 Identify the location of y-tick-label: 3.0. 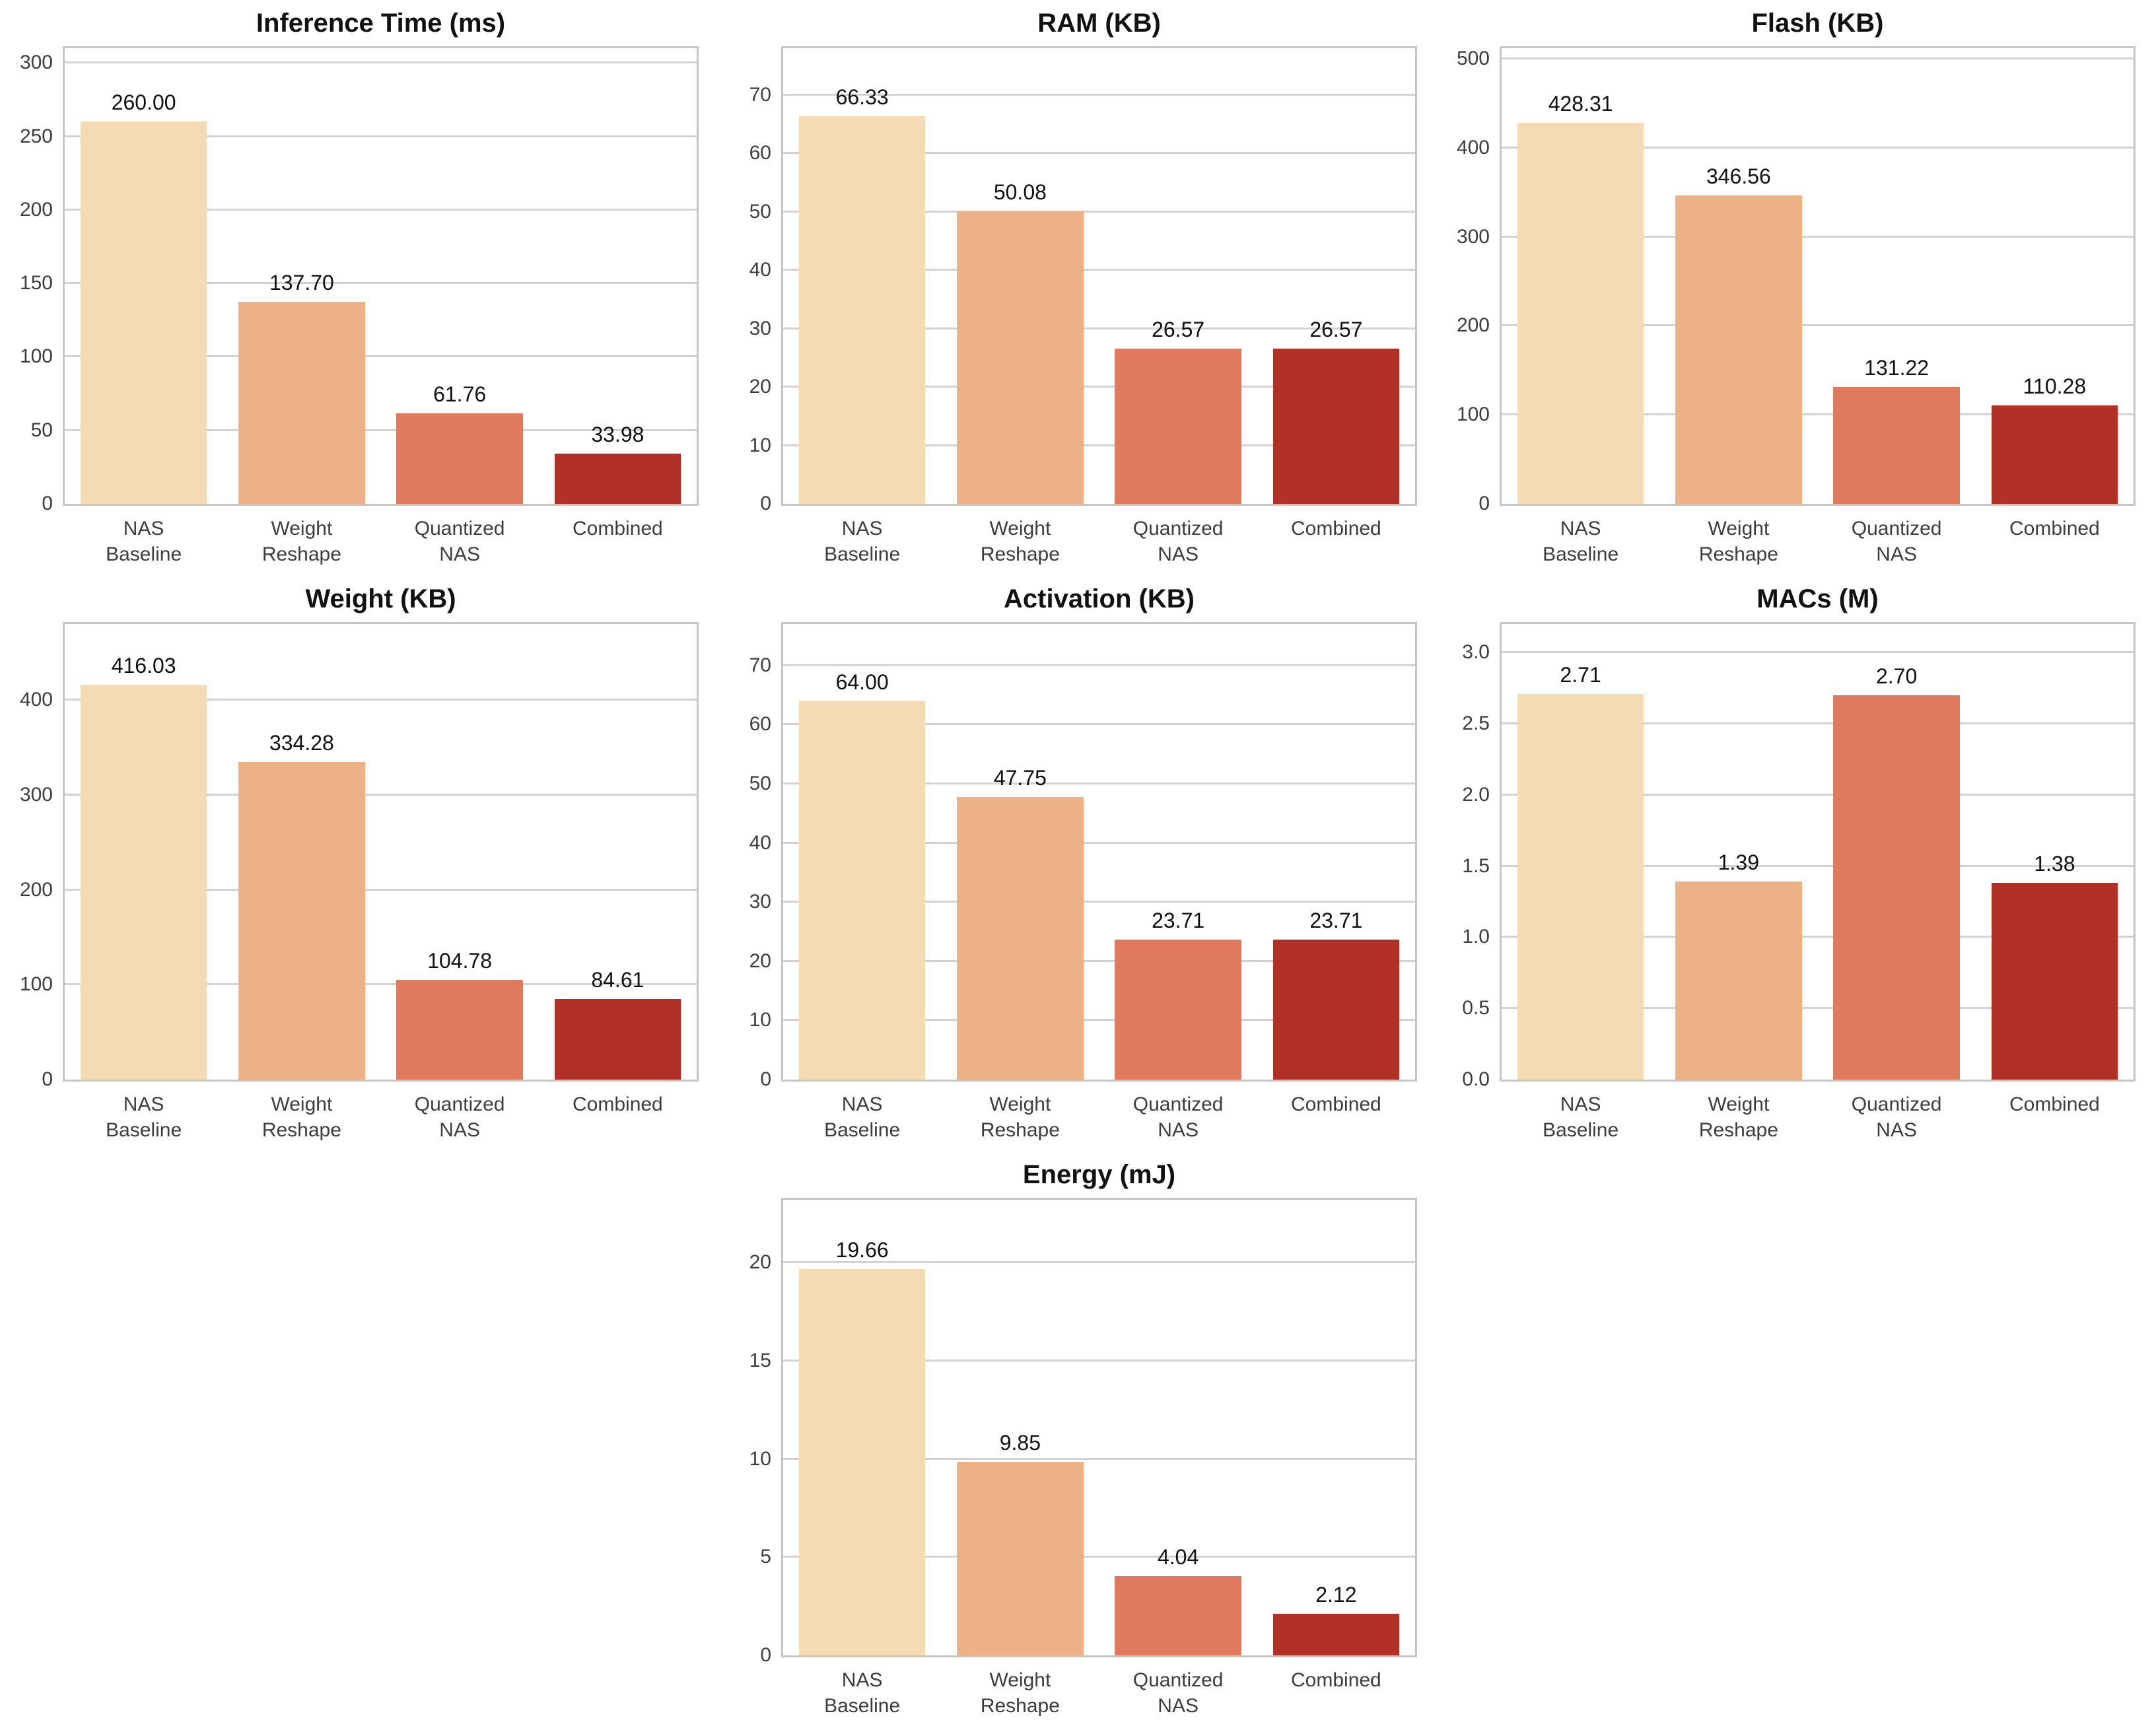
(1476, 652).